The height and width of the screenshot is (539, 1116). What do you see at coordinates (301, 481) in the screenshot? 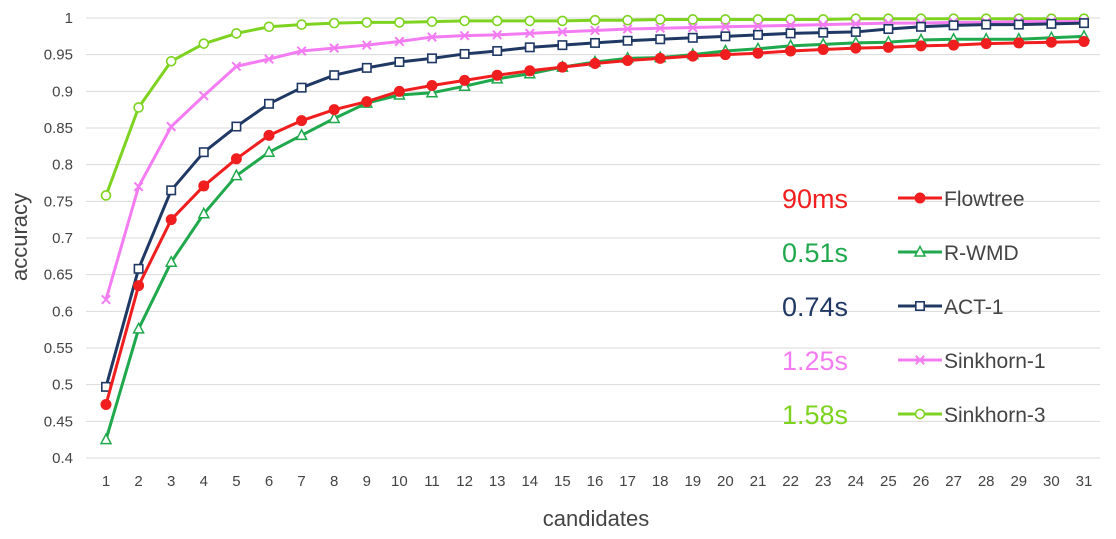
I see `x-tick-label: 7` at bounding box center [301, 481].